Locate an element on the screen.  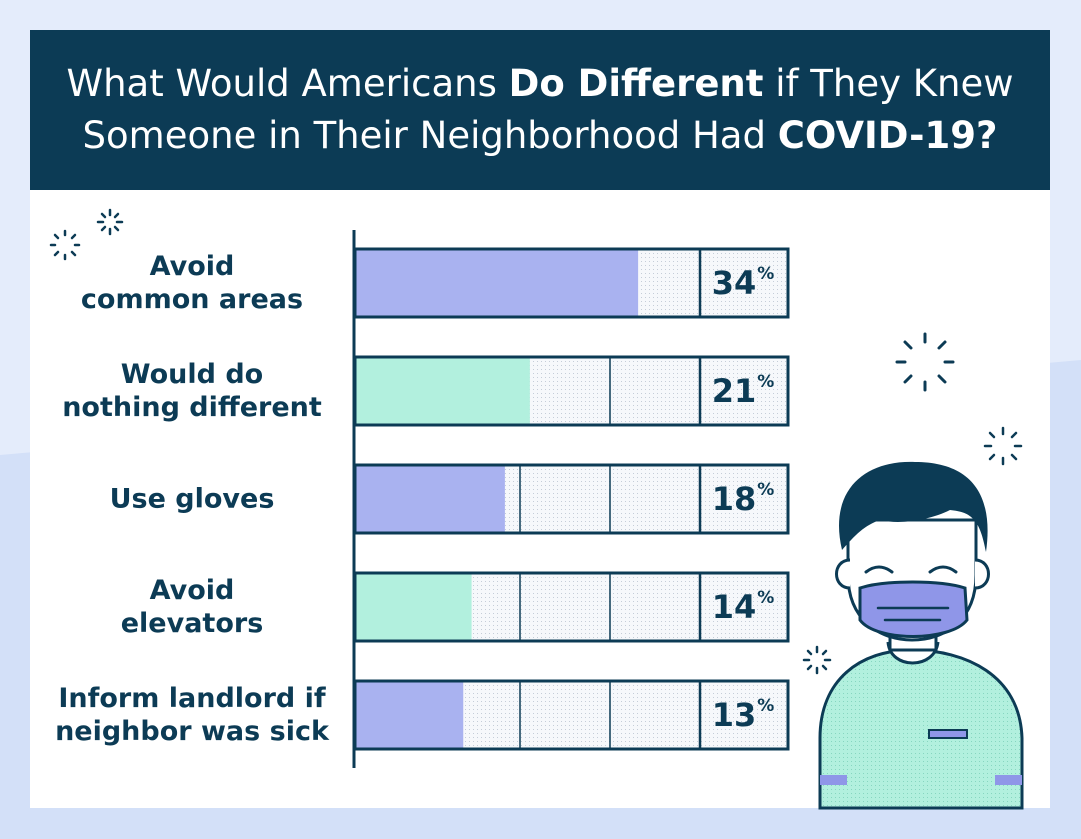
category-label-line: common areas is located at coordinates (192, 299).